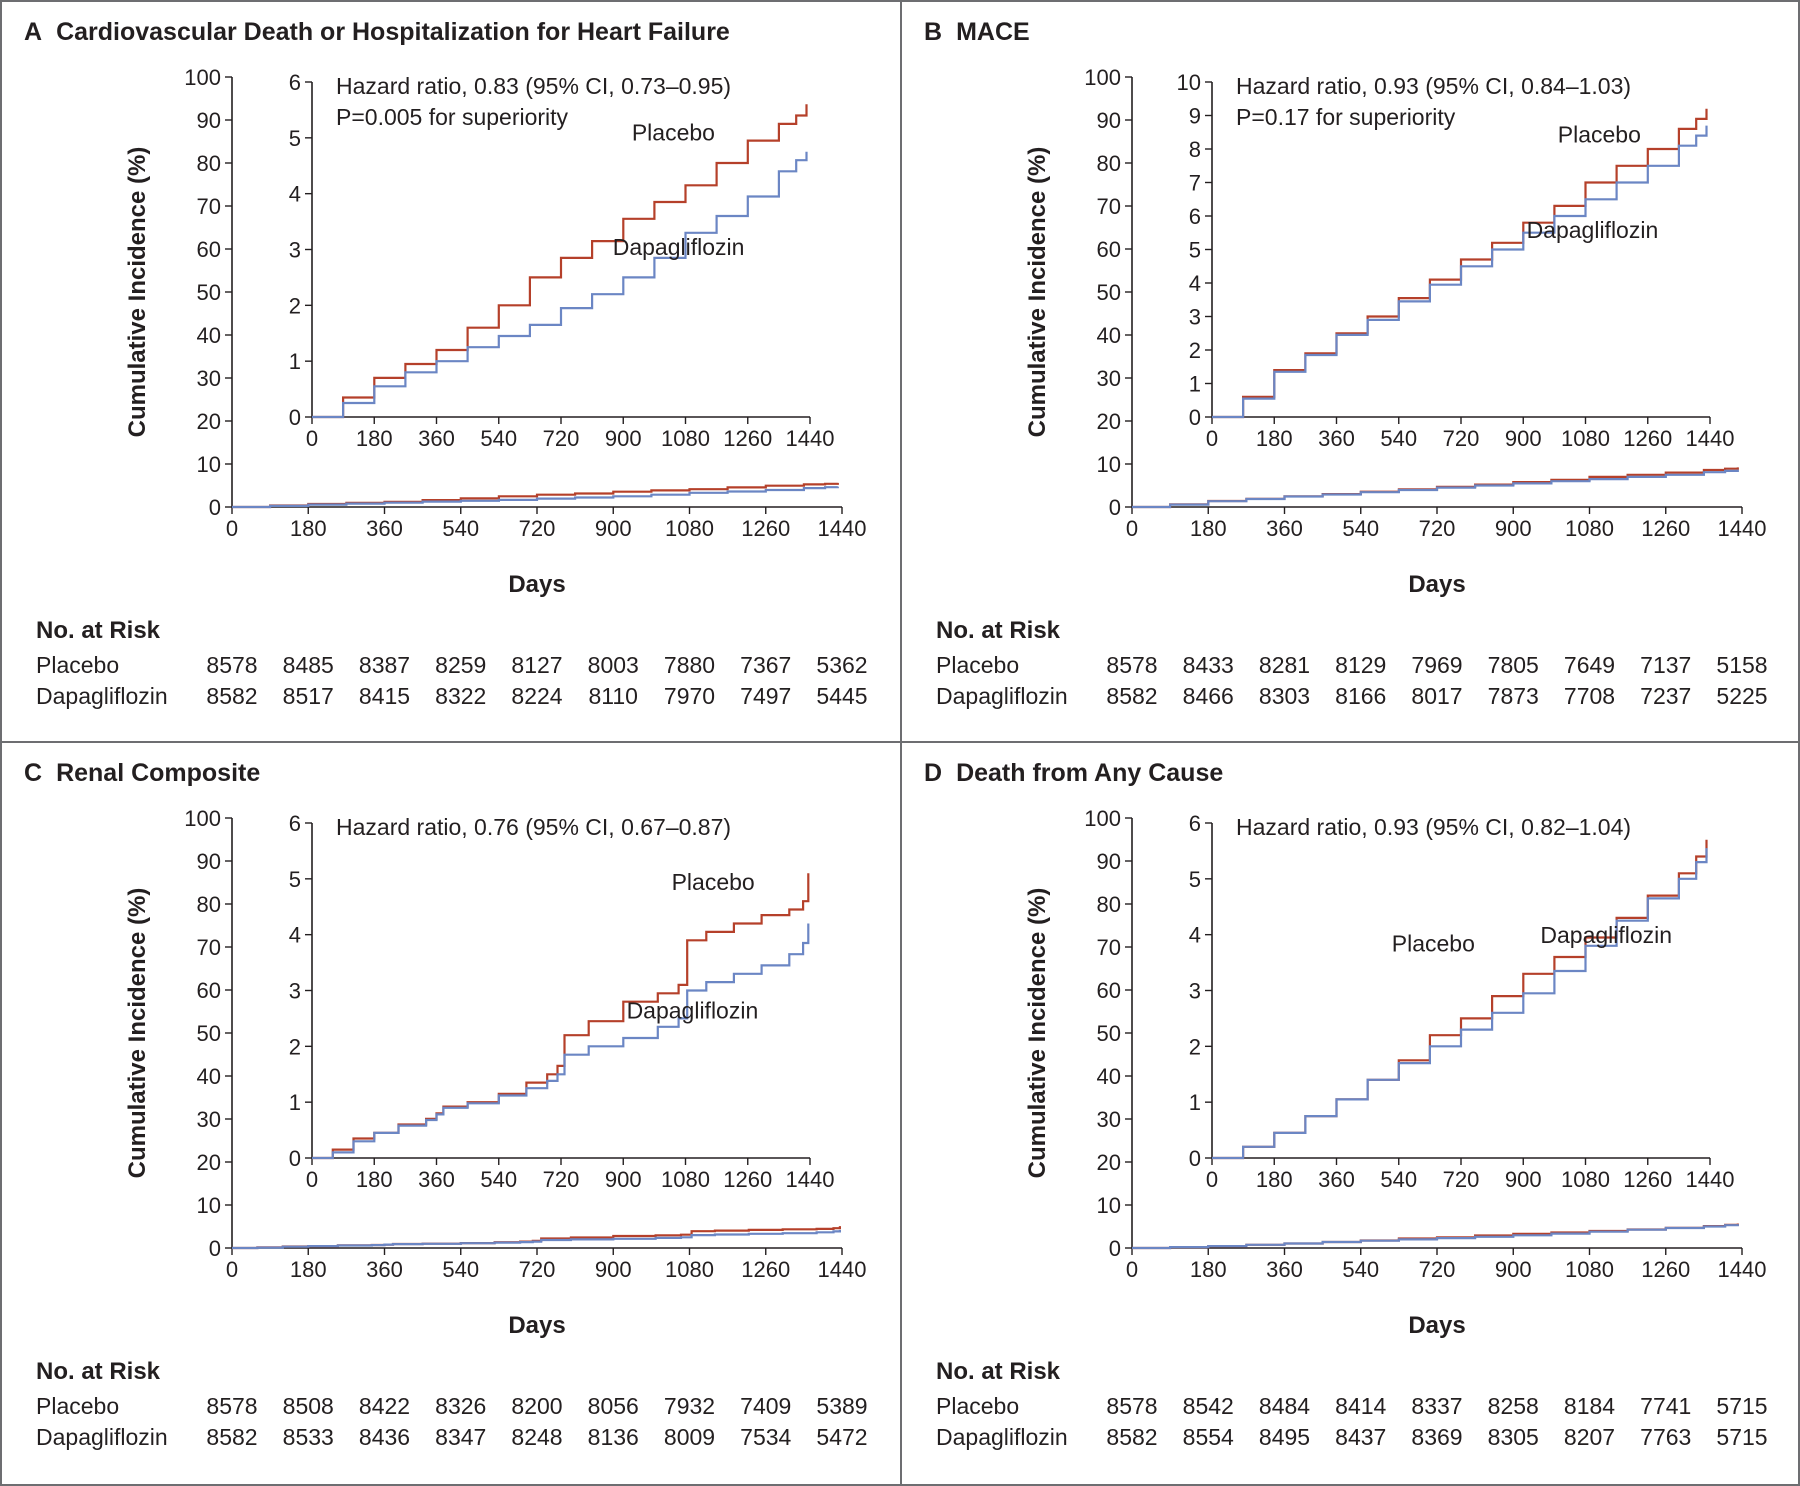  I want to click on risk-value: 8326, so click(461, 1406).